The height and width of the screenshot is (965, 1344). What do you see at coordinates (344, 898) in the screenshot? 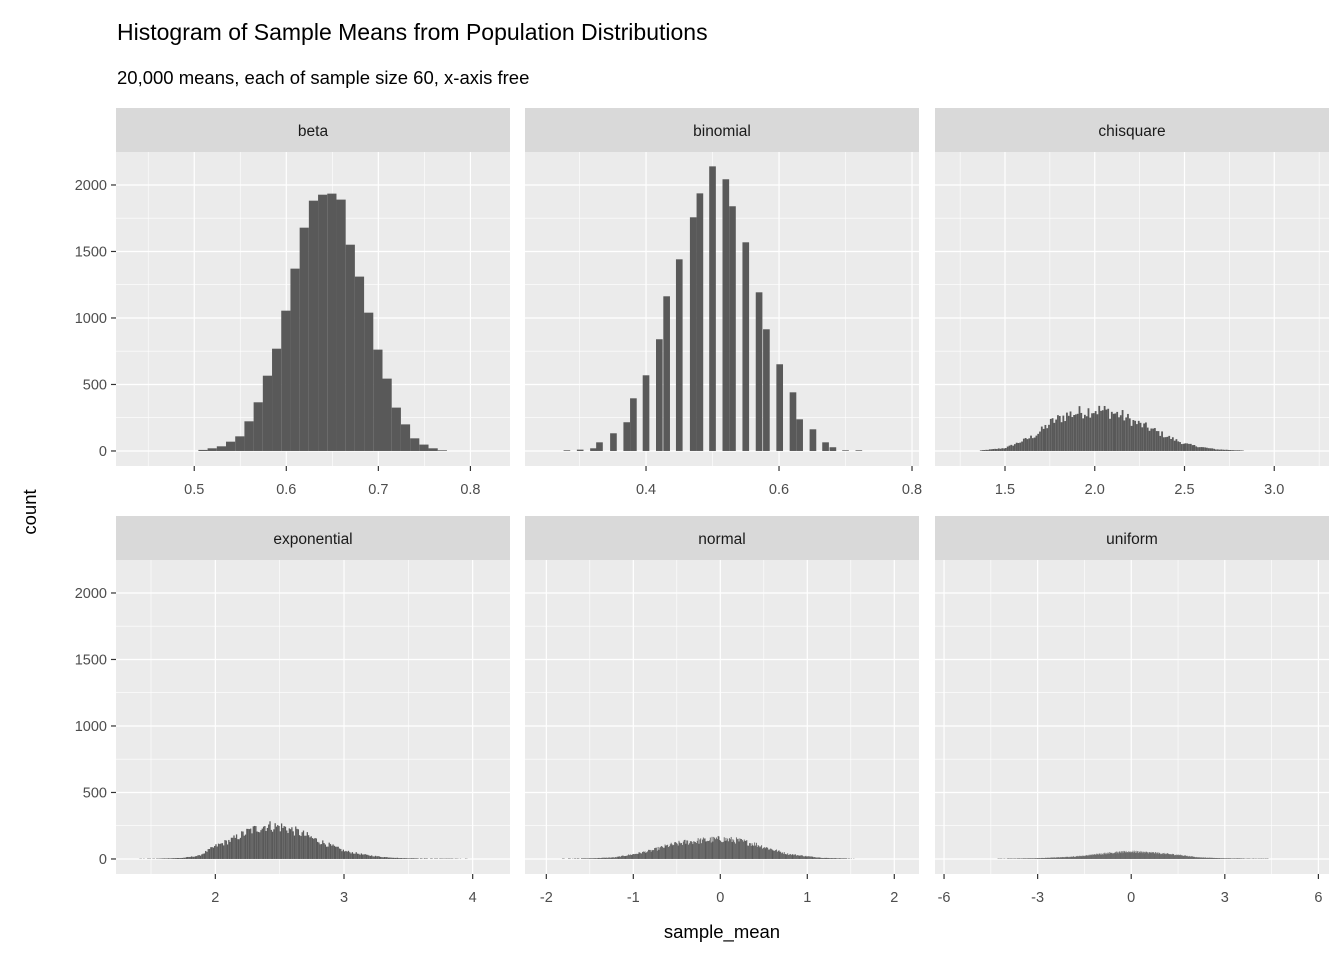
I see `x-tick-label: 3` at bounding box center [344, 898].